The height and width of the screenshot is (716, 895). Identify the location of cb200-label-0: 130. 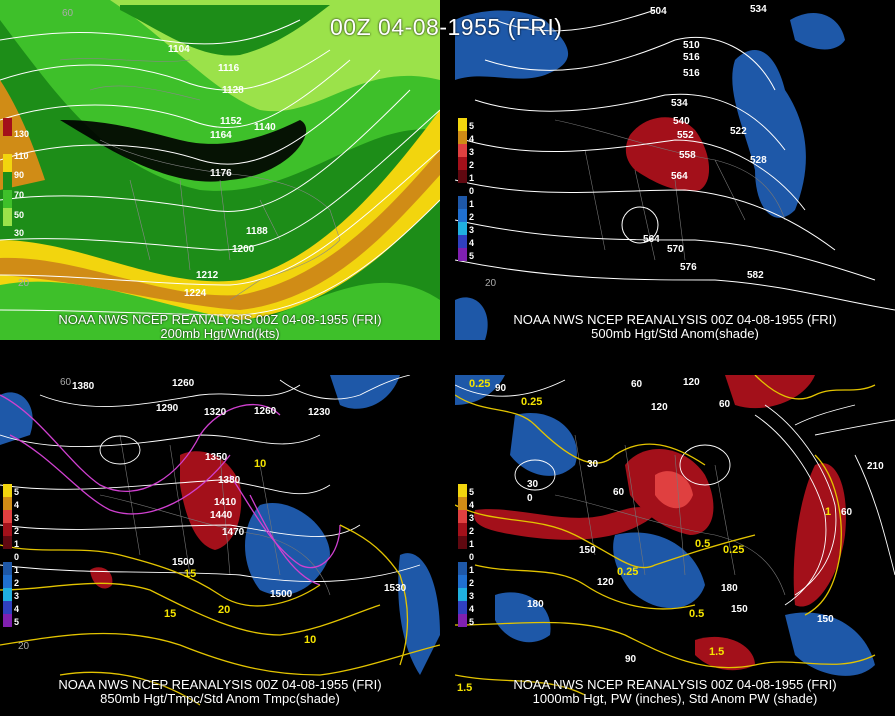
(21, 134).